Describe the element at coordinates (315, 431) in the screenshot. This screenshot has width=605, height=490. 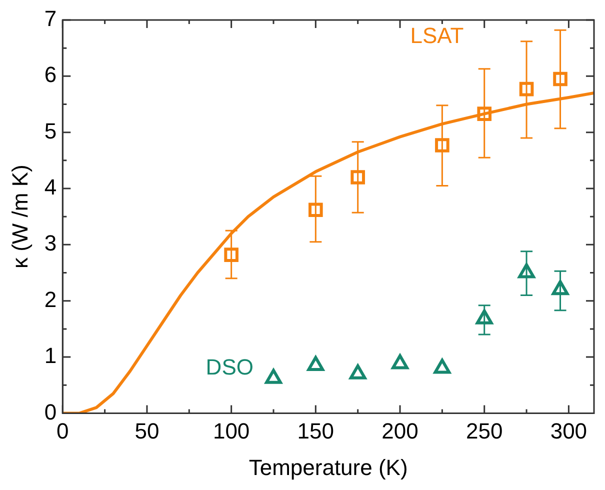
I see `x-tick-label: 150` at that location.